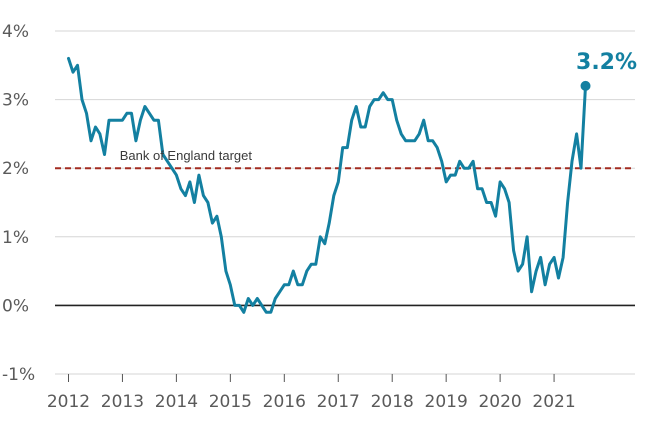  Describe the element at coordinates (446, 402) in the screenshot. I see `x-tick-label: 2019` at that location.